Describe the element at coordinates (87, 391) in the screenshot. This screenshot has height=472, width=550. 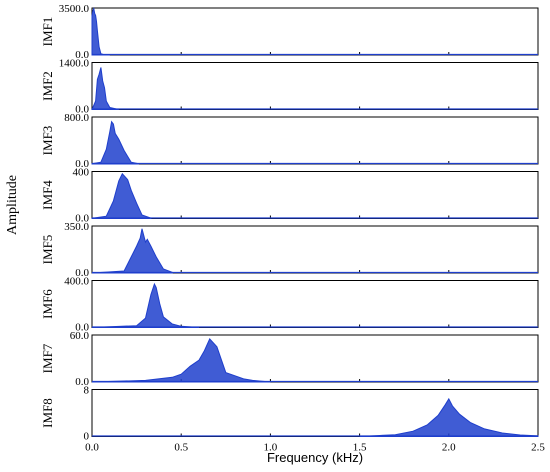
I see `y-tick-label-max: 8` at that location.